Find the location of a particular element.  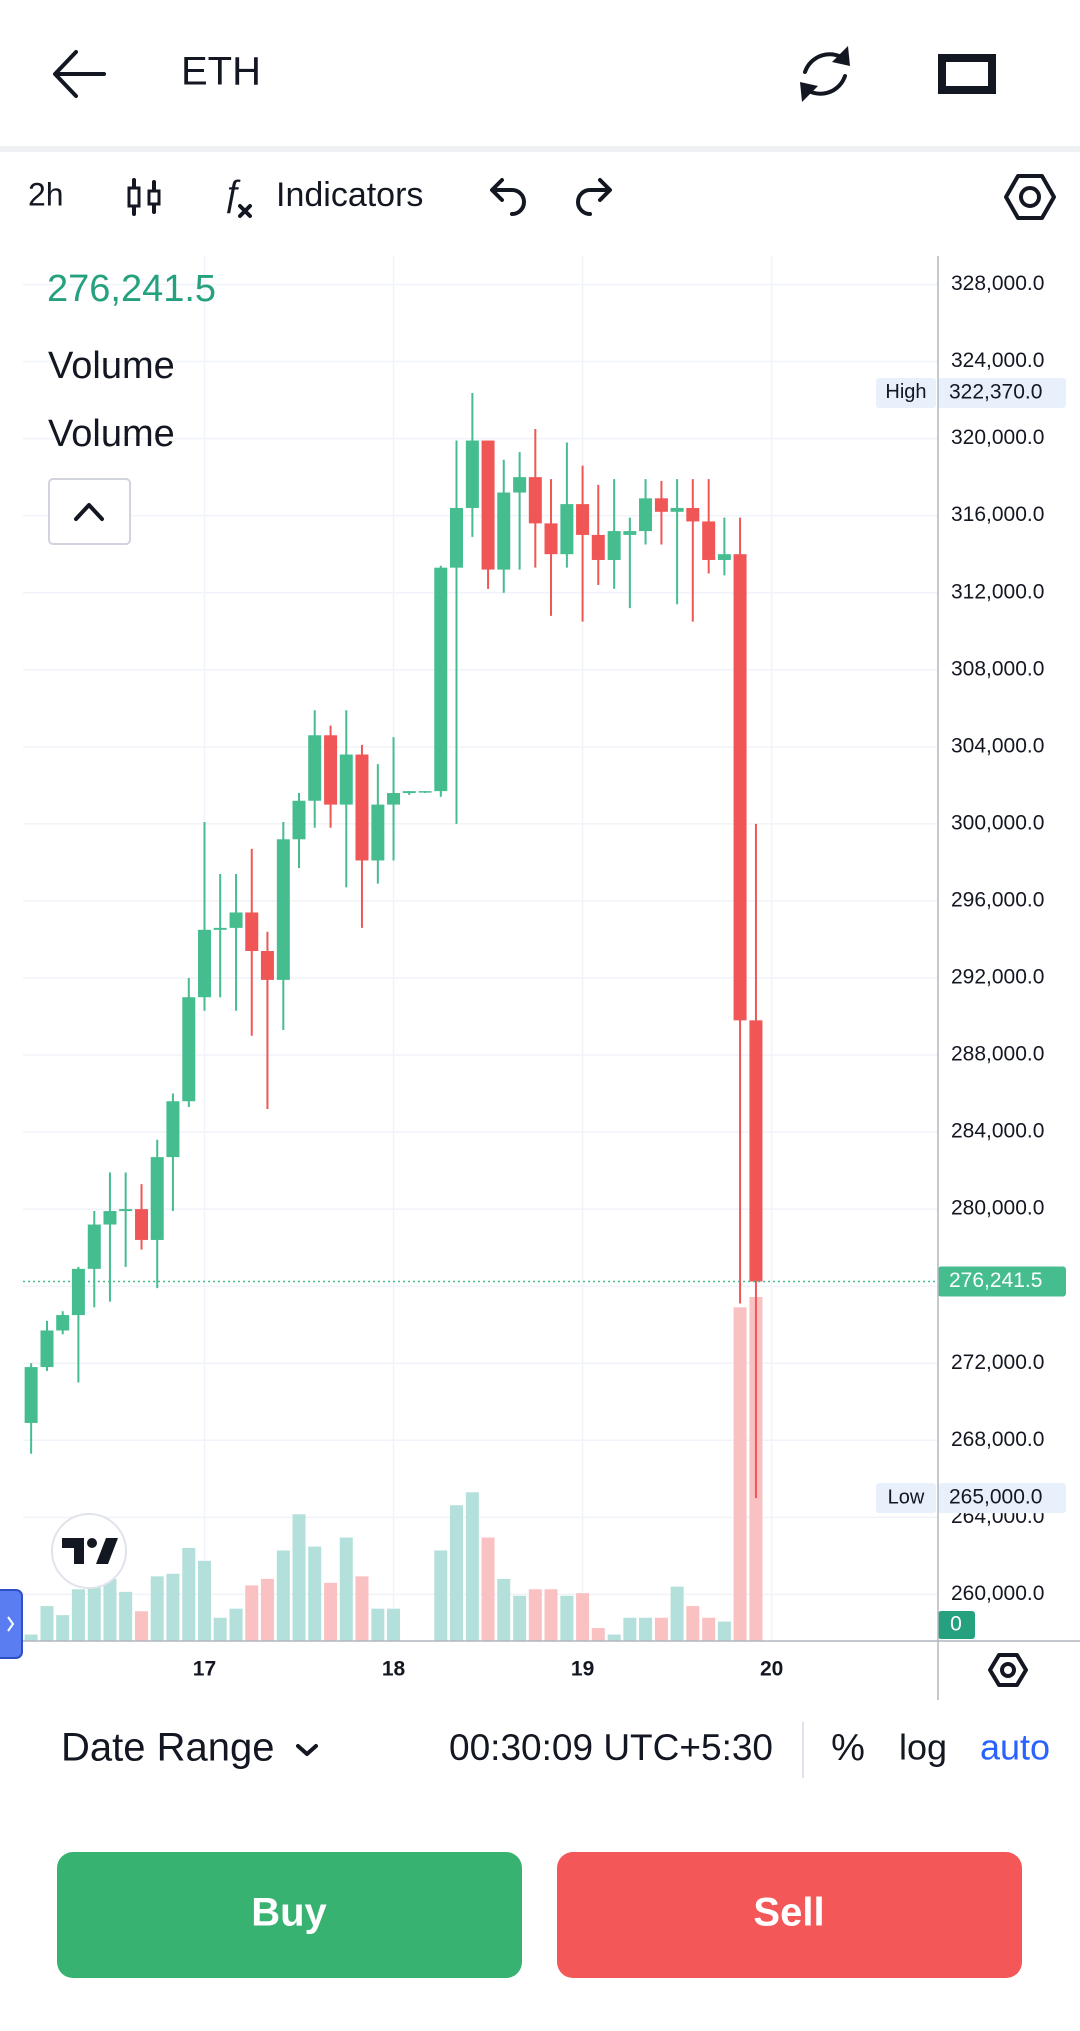

y-tick-label: 292,000.0 is located at coordinates (997, 977).